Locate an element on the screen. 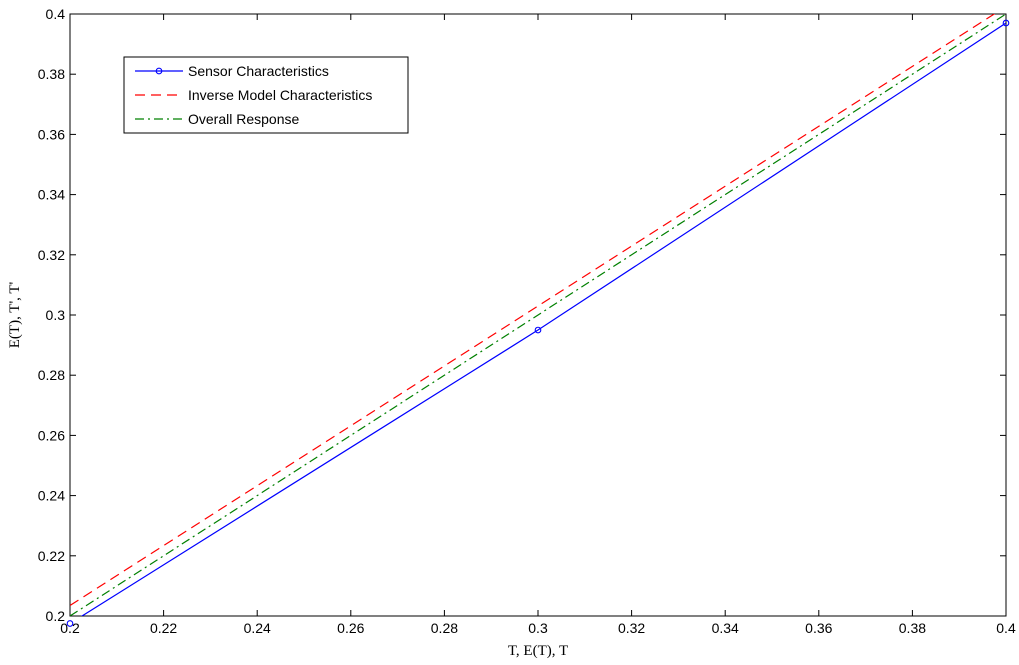  x-tick-label: 0.26 is located at coordinates (350, 628).